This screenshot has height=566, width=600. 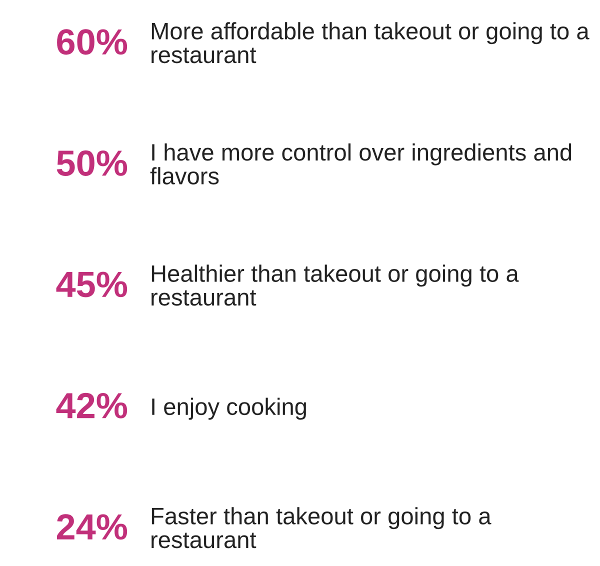 I want to click on data-label: 45%, so click(x=92, y=285).